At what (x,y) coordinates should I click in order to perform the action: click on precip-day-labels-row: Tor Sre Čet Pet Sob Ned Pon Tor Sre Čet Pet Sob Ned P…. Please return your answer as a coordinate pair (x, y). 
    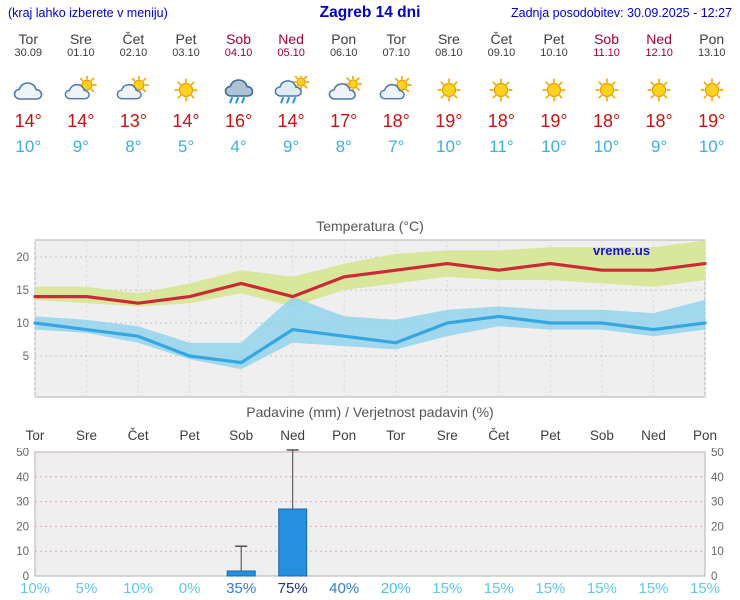
    Looking at the image, I should click on (370, 437).